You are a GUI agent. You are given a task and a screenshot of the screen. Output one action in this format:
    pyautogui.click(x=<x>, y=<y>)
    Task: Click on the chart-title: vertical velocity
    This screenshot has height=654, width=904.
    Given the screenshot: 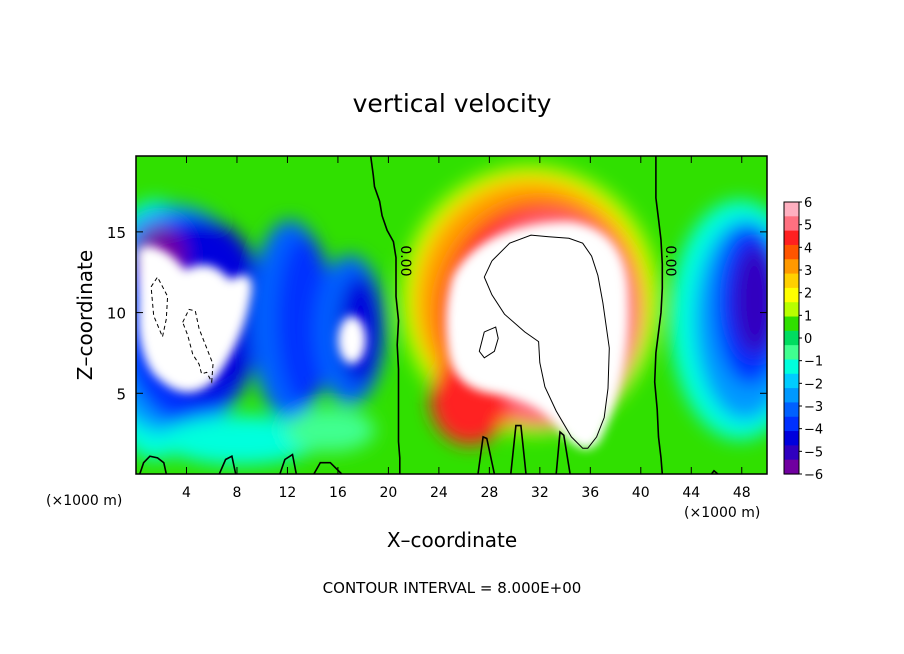 What is the action you would take?
    pyautogui.click(x=452, y=103)
    